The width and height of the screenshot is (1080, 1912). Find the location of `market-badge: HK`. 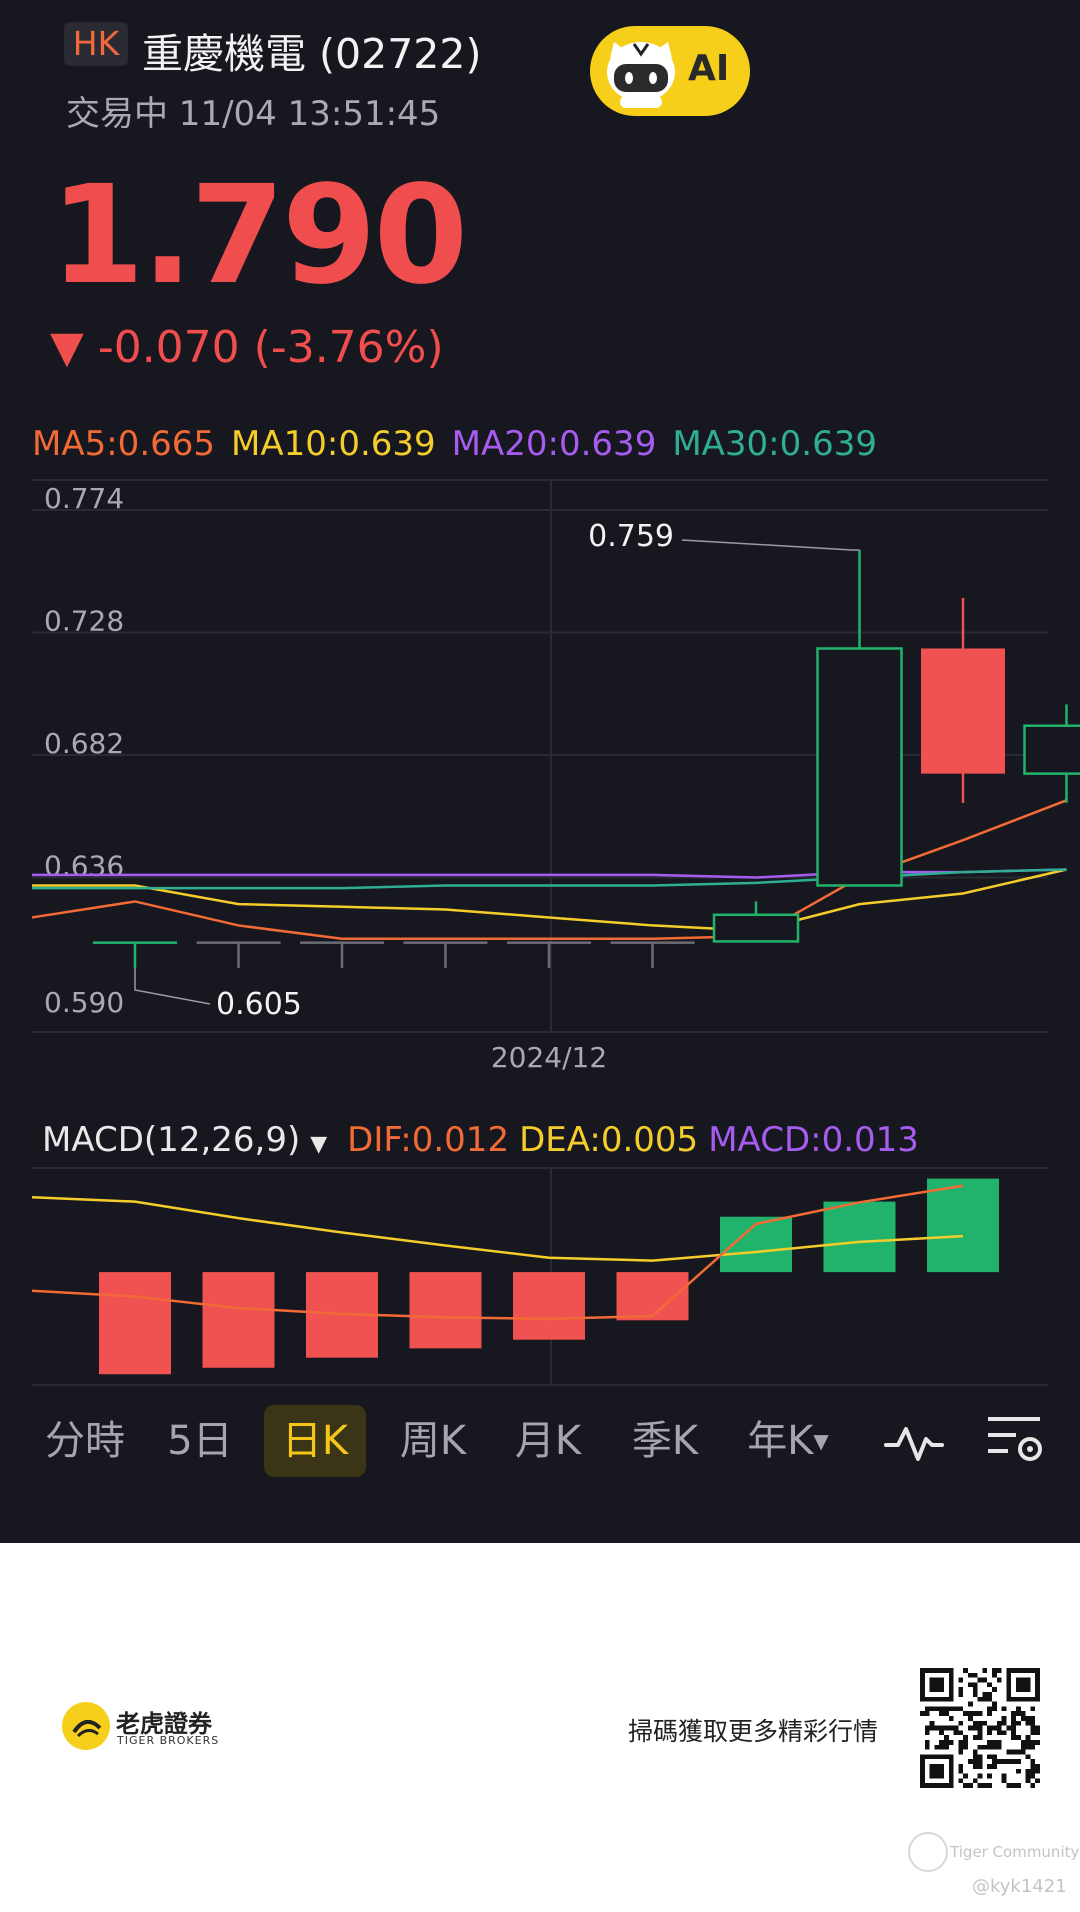

market-badge: HK is located at coordinates (96, 44).